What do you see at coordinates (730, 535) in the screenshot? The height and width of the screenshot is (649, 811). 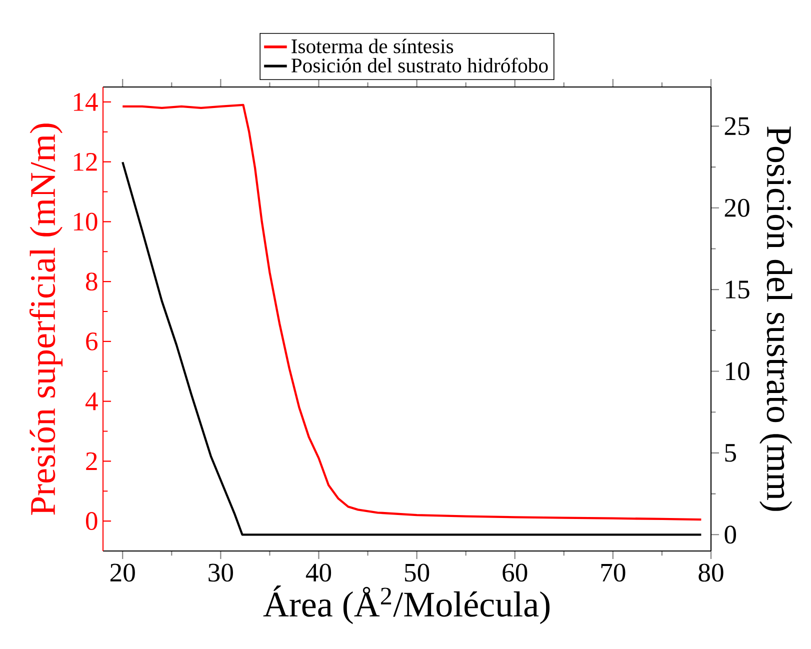 I see `y2-tick-label: 0` at bounding box center [730, 535].